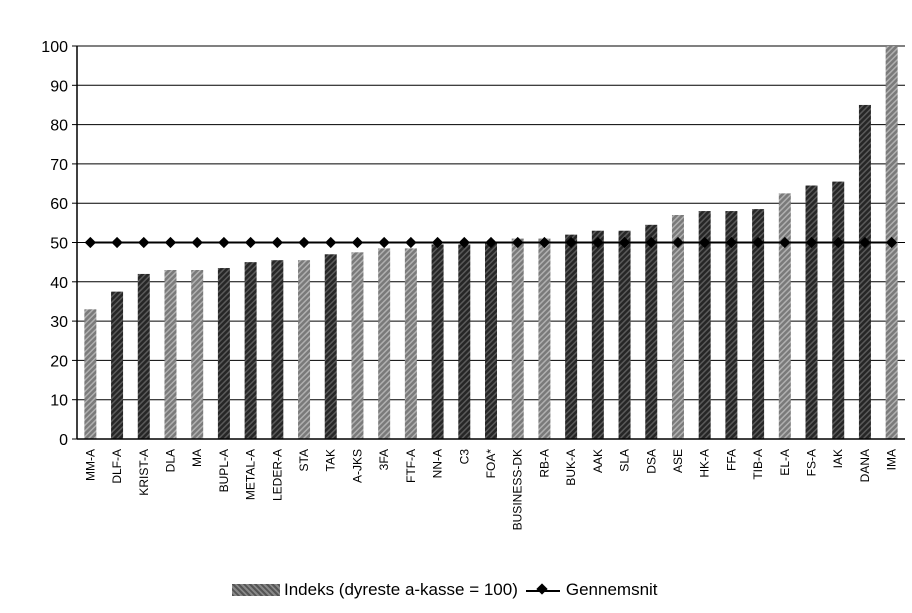 This screenshot has width=912, height=613. What do you see at coordinates (464, 457) in the screenshot?
I see `x-tick-label: C3` at bounding box center [464, 457].